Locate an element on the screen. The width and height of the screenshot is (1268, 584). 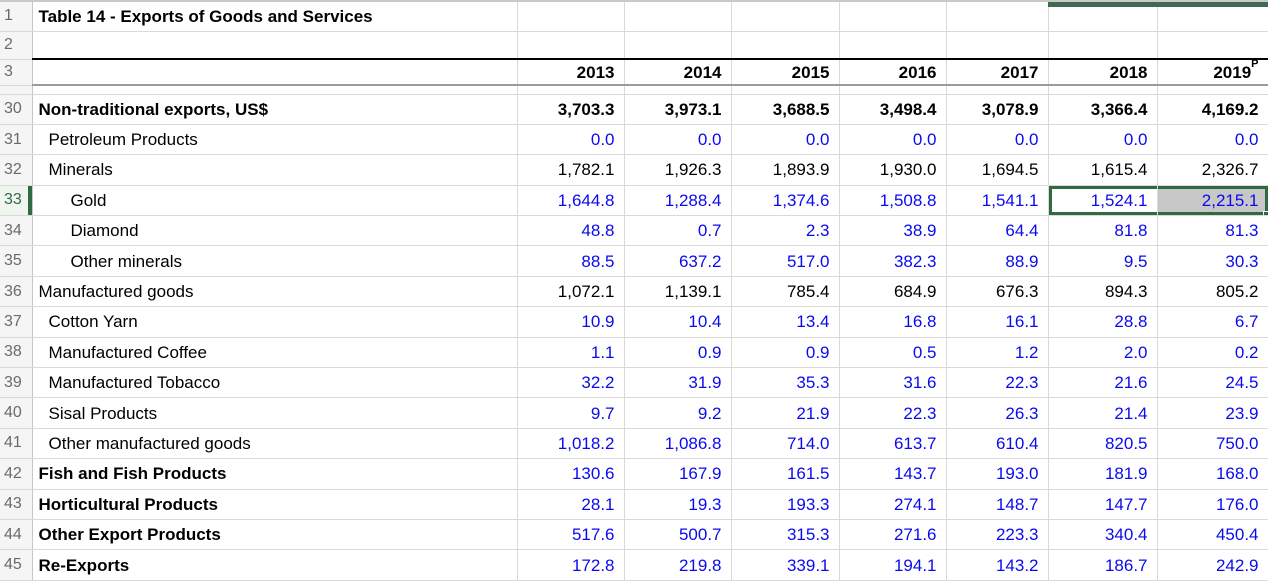
cell-2014-row34: 0.7 is located at coordinates (678, 231).